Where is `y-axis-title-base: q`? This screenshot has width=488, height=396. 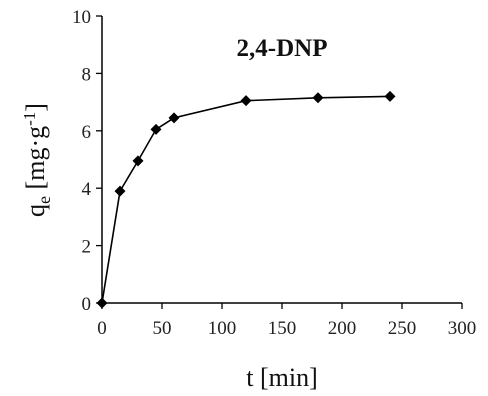
y-axis-title-base: q is located at coordinates (35, 210).